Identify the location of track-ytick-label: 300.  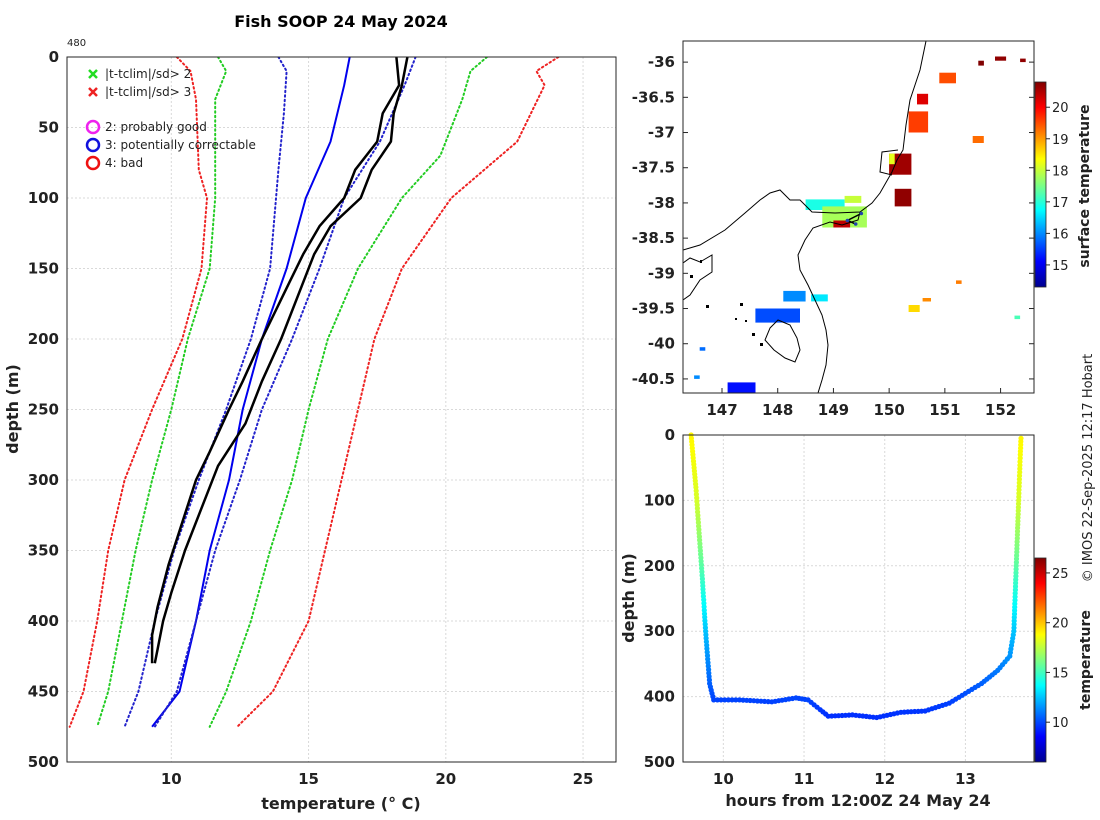
(659, 631).